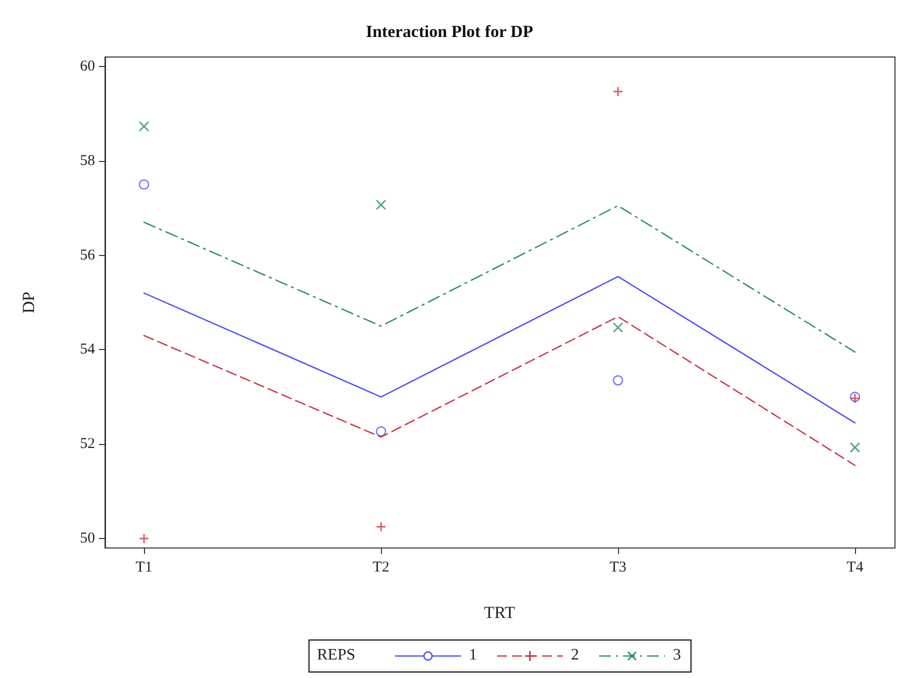 Image resolution: width=899 pixels, height=678 pixels. What do you see at coordinates (87, 538) in the screenshot?
I see `y-tick-label: 50` at bounding box center [87, 538].